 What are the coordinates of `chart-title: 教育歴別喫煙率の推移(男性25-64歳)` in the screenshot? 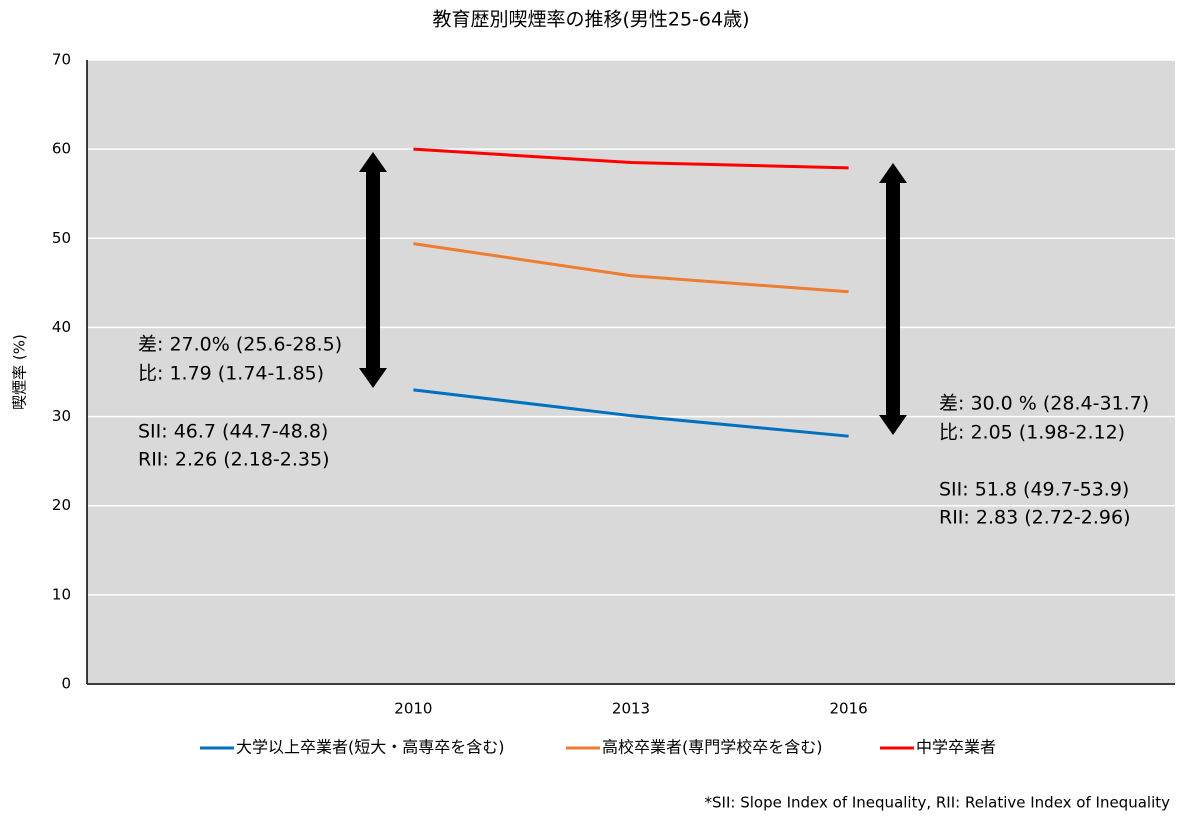 It's located at (590, 20).